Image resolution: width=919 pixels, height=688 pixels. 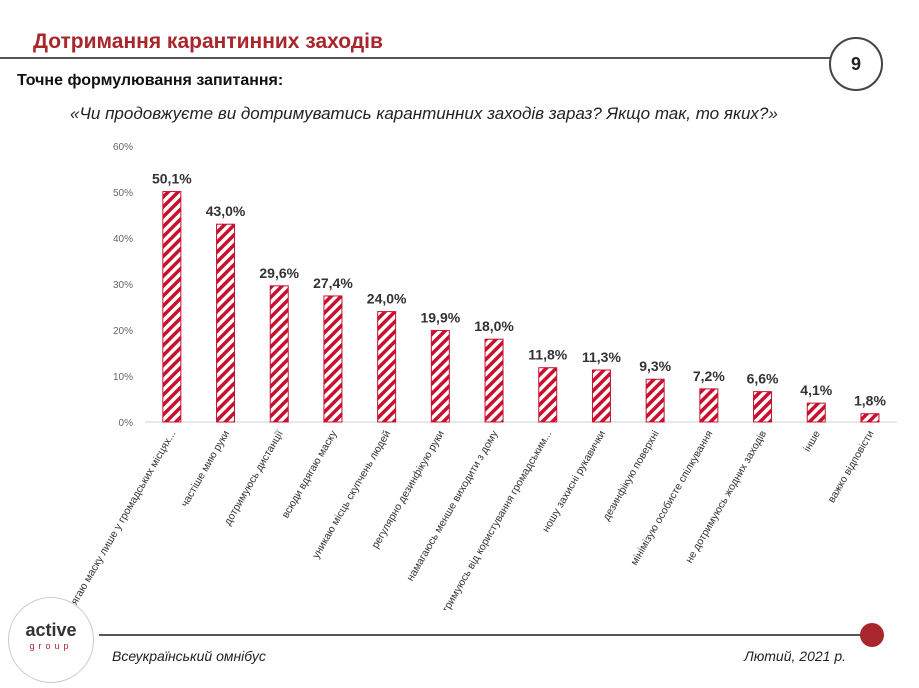 What do you see at coordinates (709, 376) in the screenshot?
I see `data-label: 7,2%` at bounding box center [709, 376].